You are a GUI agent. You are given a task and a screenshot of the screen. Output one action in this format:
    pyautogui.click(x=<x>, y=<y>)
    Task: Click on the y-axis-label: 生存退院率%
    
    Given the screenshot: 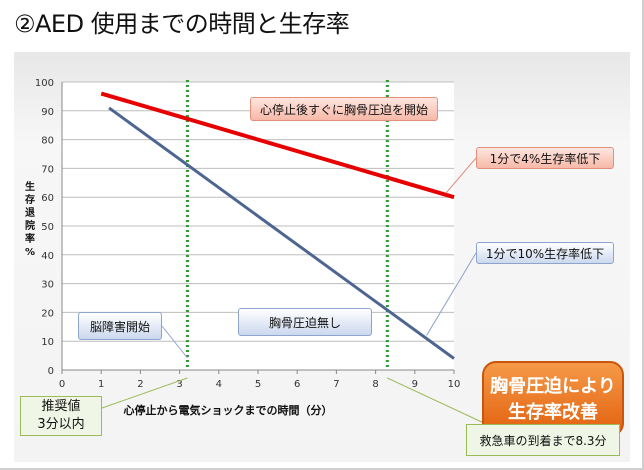 What is the action you would take?
    pyautogui.click(x=30, y=219)
    